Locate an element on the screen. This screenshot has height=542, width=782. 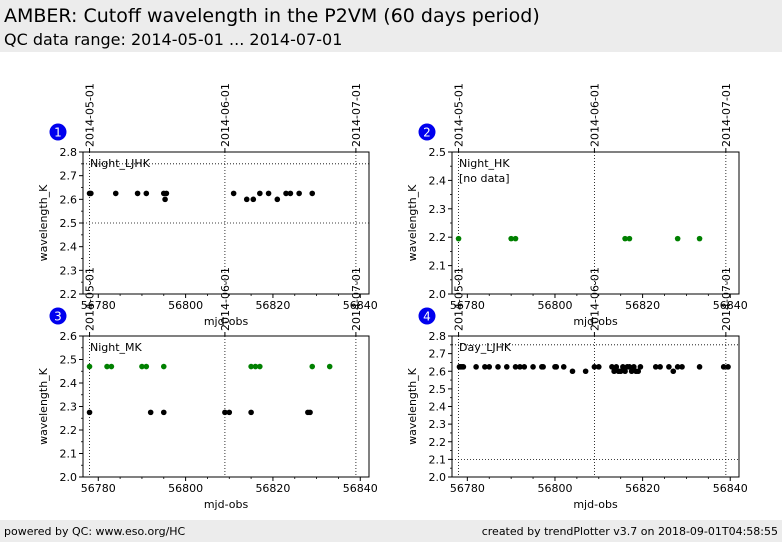
panel-badge-number: 2 is located at coordinates (427, 133).